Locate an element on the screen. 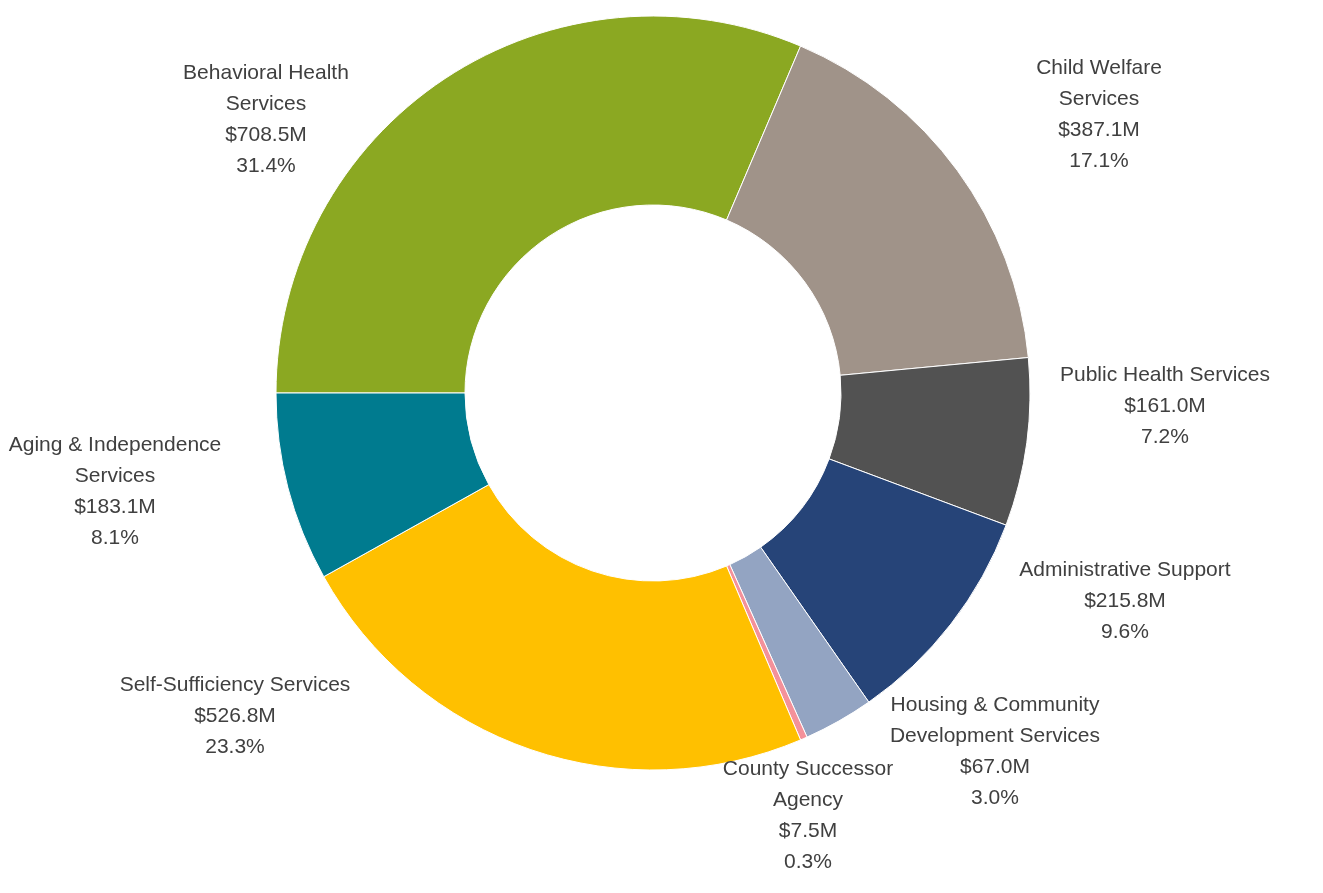  slice-label: Public Health Services is located at coordinates (1165, 374).